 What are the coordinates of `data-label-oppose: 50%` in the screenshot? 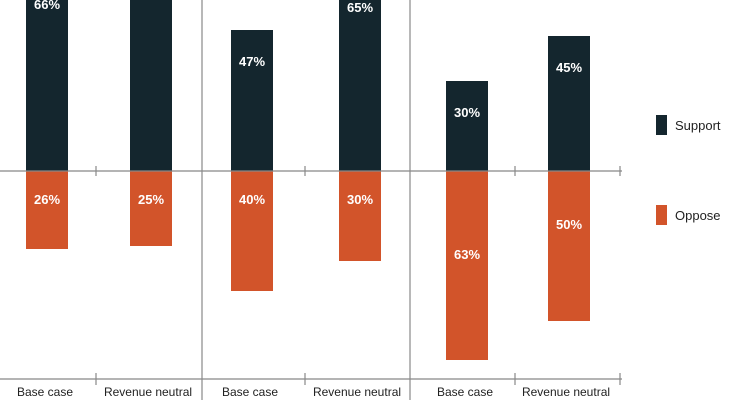 It's located at (569, 224).